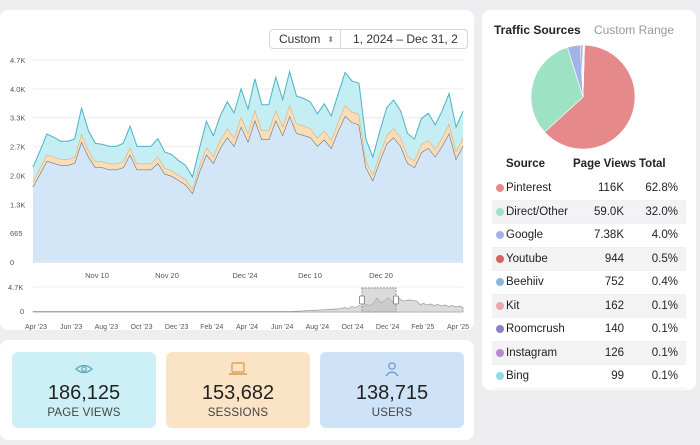  What do you see at coordinates (661, 188) in the screenshot?
I see `source-total: 62.8%` at bounding box center [661, 188].